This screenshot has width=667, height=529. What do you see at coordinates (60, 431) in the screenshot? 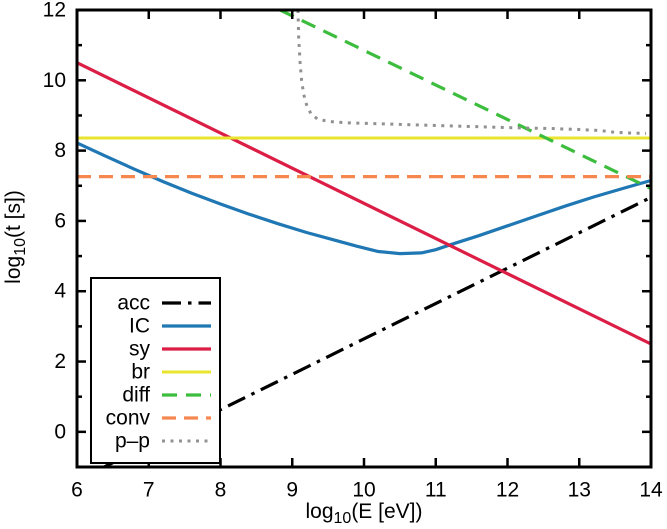
I see `y-tick-label: 0` at bounding box center [60, 431].